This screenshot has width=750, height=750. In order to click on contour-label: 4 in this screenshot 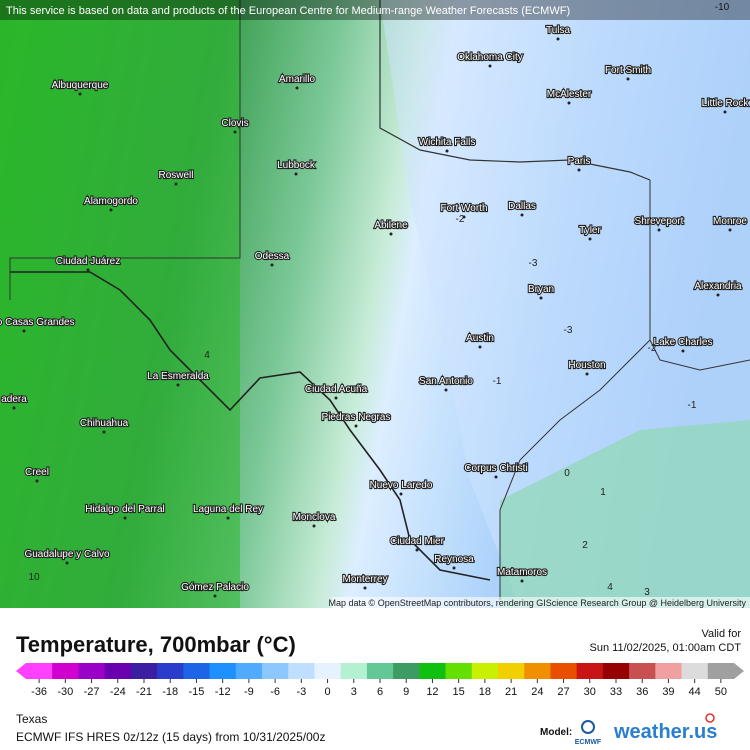, I will do `click(207, 355)`.